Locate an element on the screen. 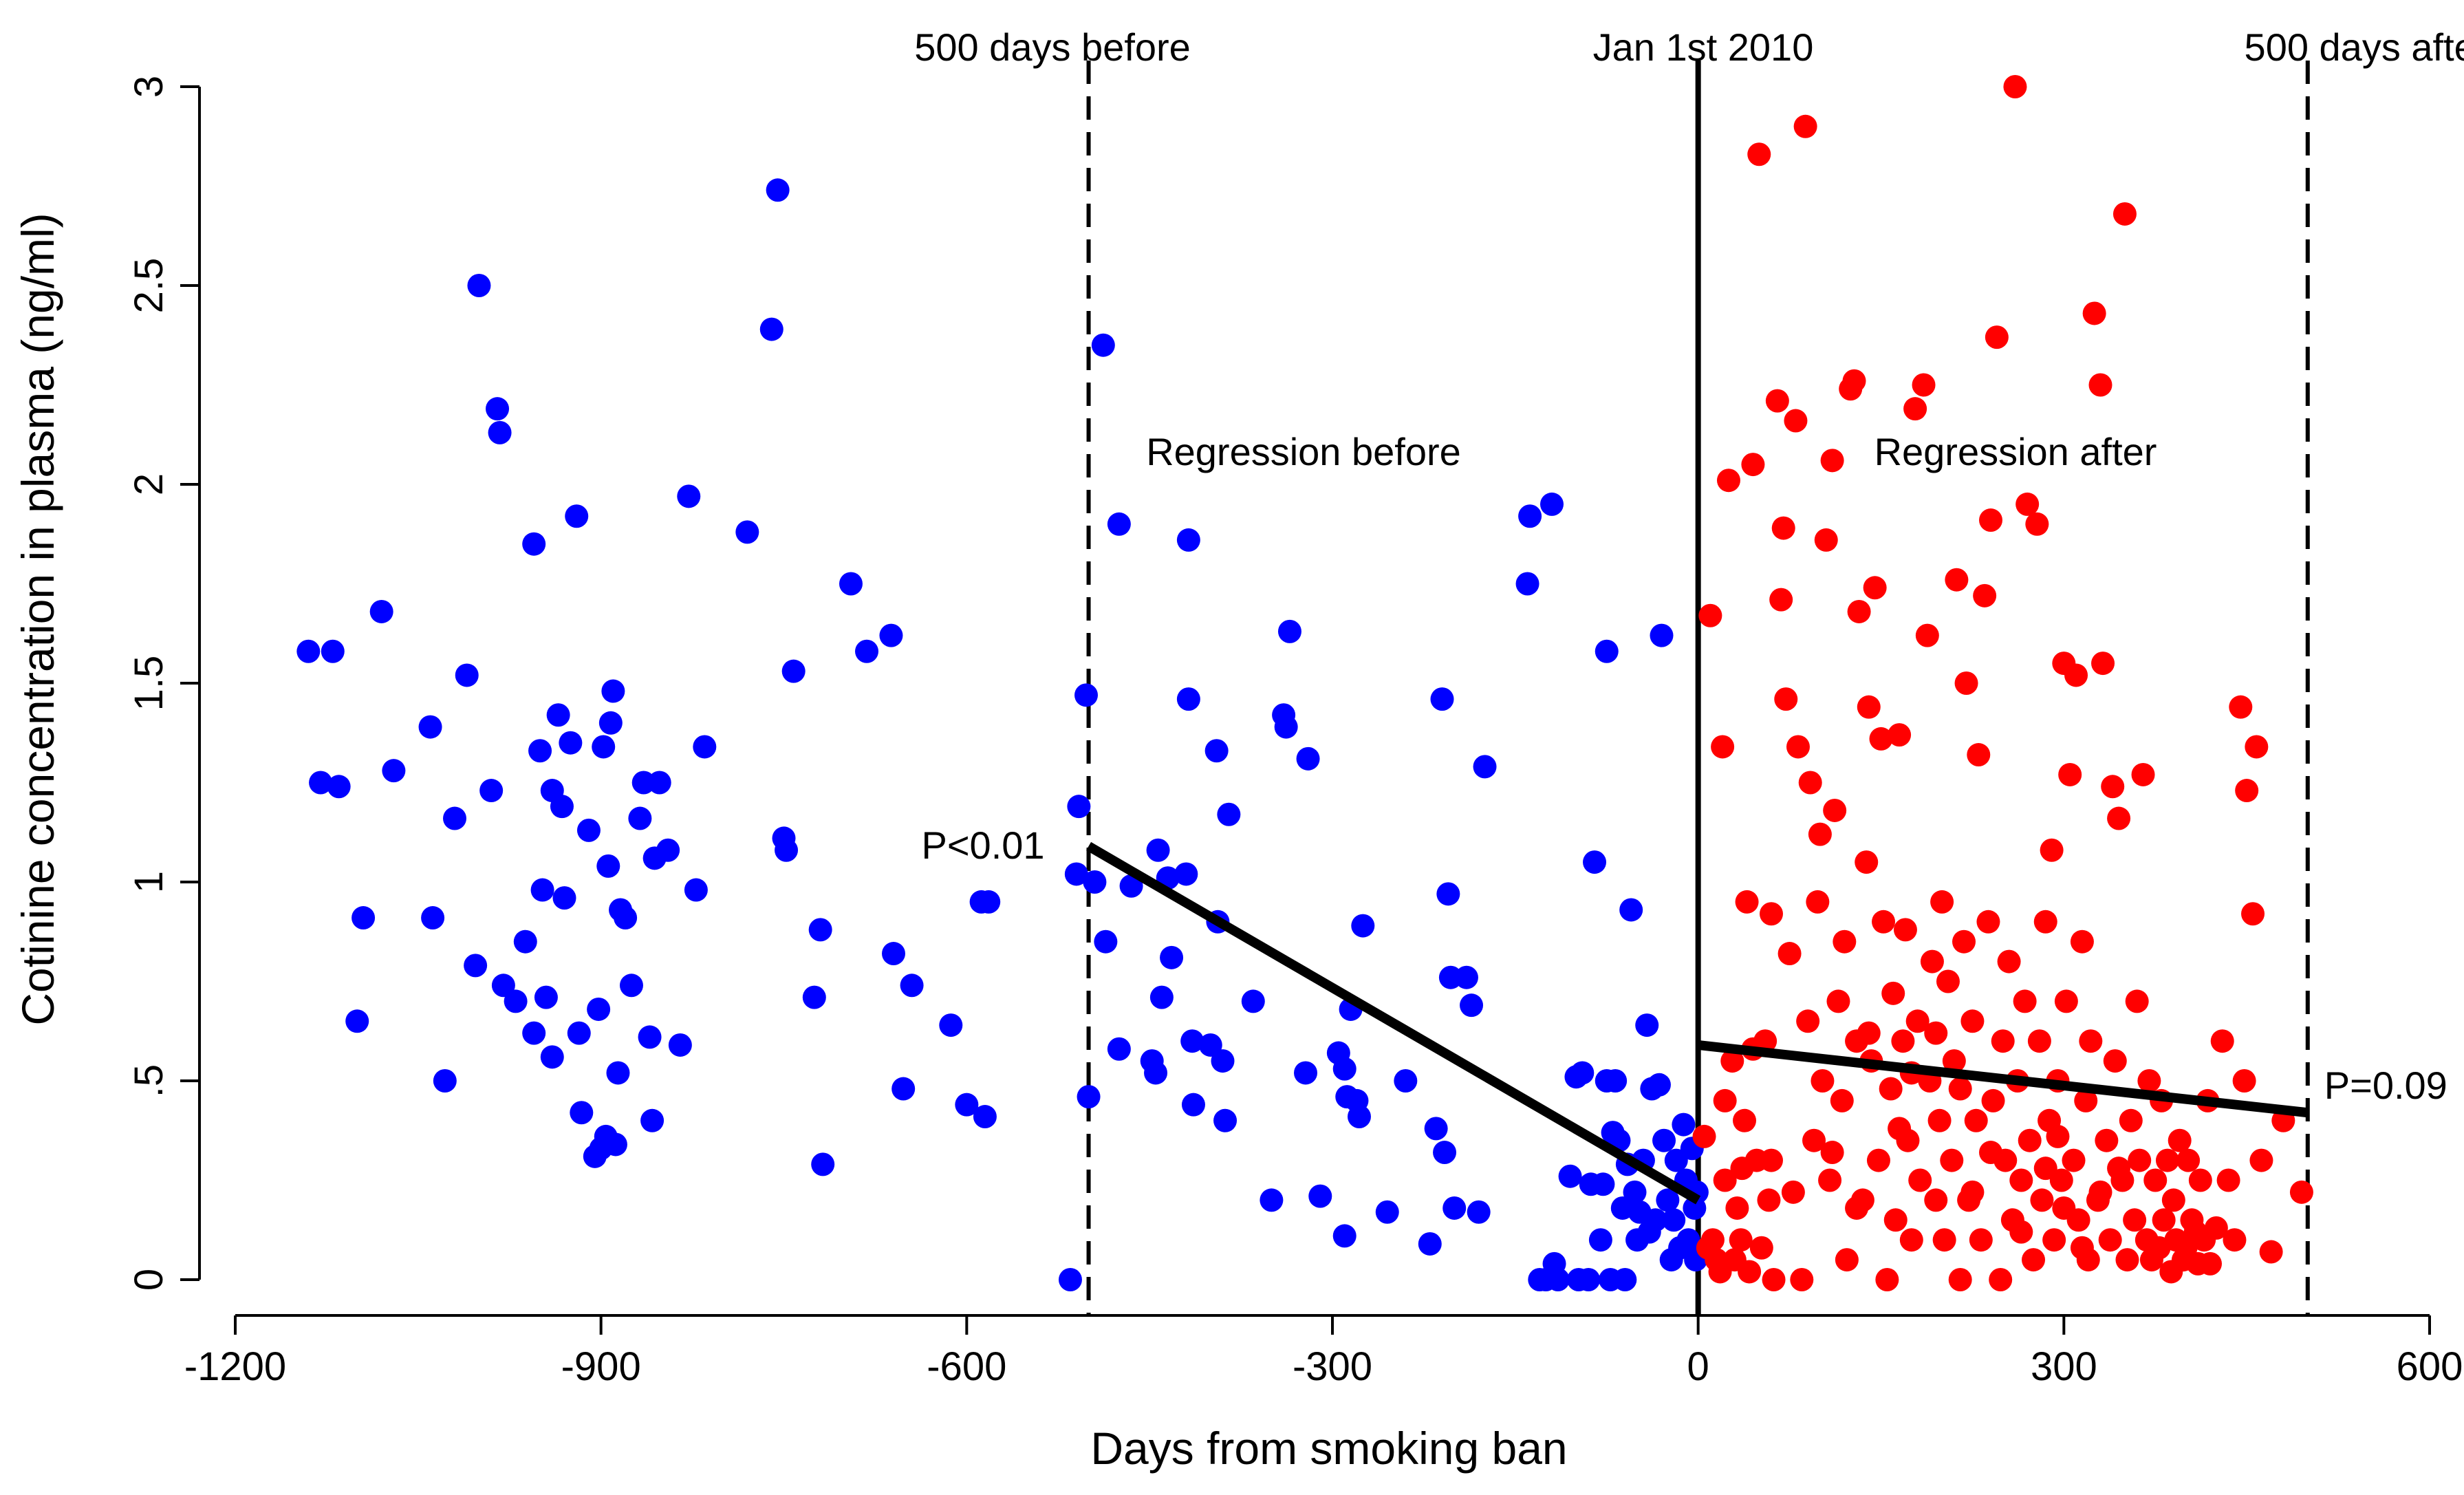 The width and height of the screenshot is (2464, 1495). y-tick-label: 0 is located at coordinates (149, 1280).